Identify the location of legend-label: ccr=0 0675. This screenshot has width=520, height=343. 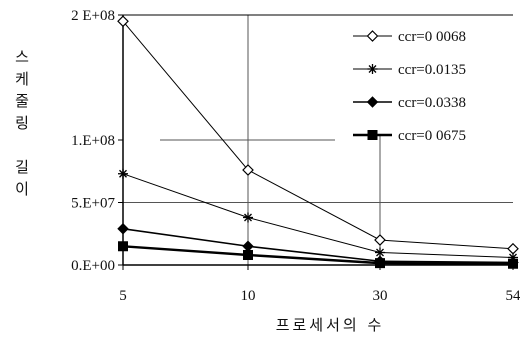
(432, 136).